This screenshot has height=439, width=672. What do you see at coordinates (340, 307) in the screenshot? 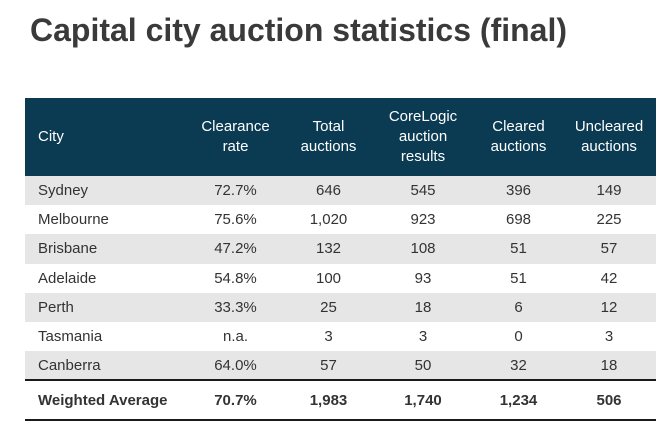
I see `table-row: Perth 33.3% 25 18 6 12` at bounding box center [340, 307].